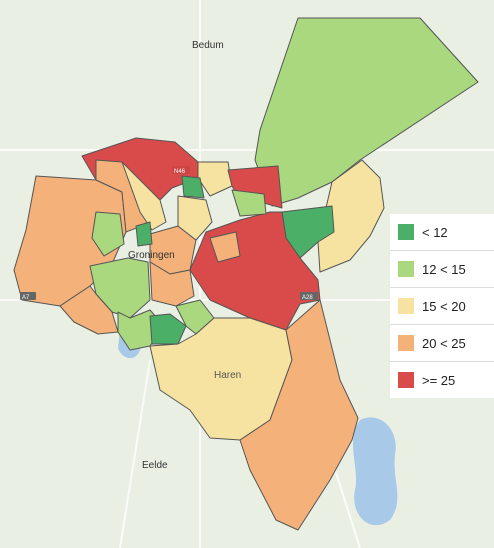 Image resolution: width=494 pixels, height=548 pixels. Describe the element at coordinates (193, 187) in the screenshot. I see `region-center-green-north` at that location.